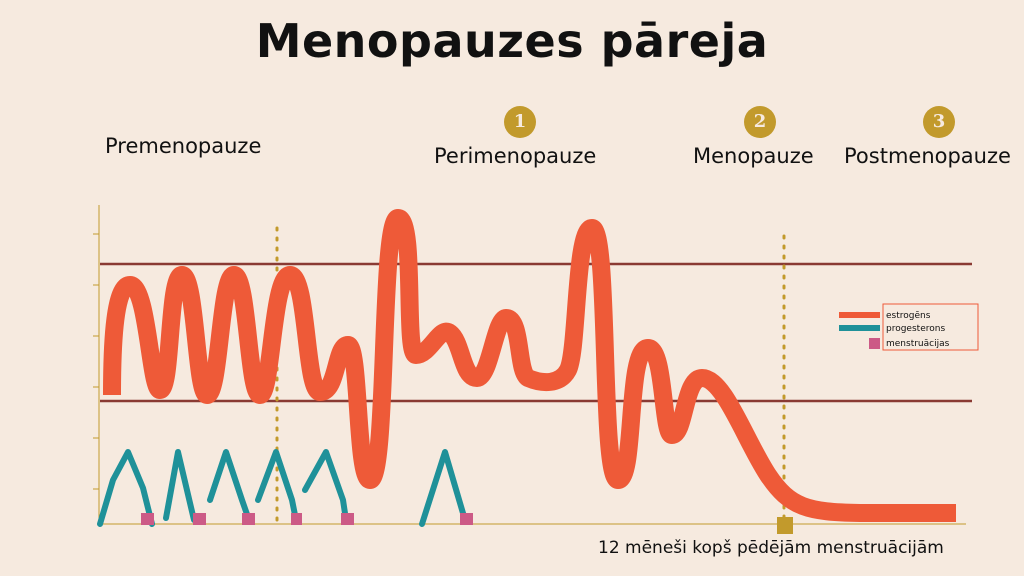 This screenshot has height=576, width=1024. What do you see at coordinates (282, 488) in the screenshot?
I see `progesterone-curve` at bounding box center [282, 488].